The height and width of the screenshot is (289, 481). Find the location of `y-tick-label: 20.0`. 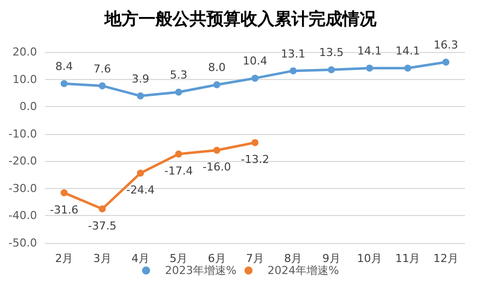

y-tick-label: 20.0 is located at coordinates (24, 52).